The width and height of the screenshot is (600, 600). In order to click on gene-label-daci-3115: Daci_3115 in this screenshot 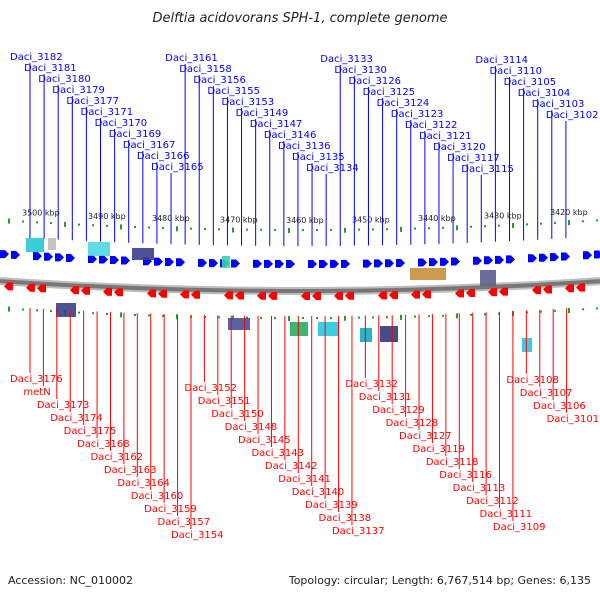, I will do `click(487, 169)`.